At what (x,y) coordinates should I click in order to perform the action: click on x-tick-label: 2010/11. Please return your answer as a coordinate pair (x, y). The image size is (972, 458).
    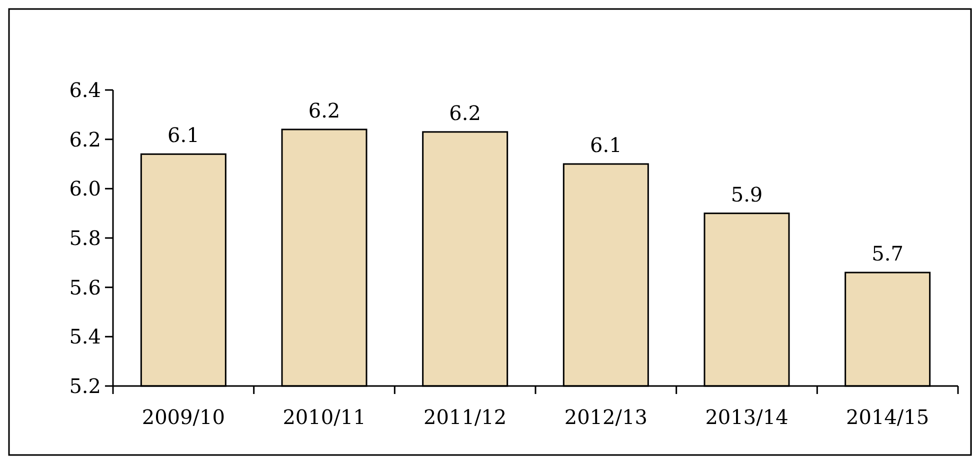
    Looking at the image, I should click on (324, 417).